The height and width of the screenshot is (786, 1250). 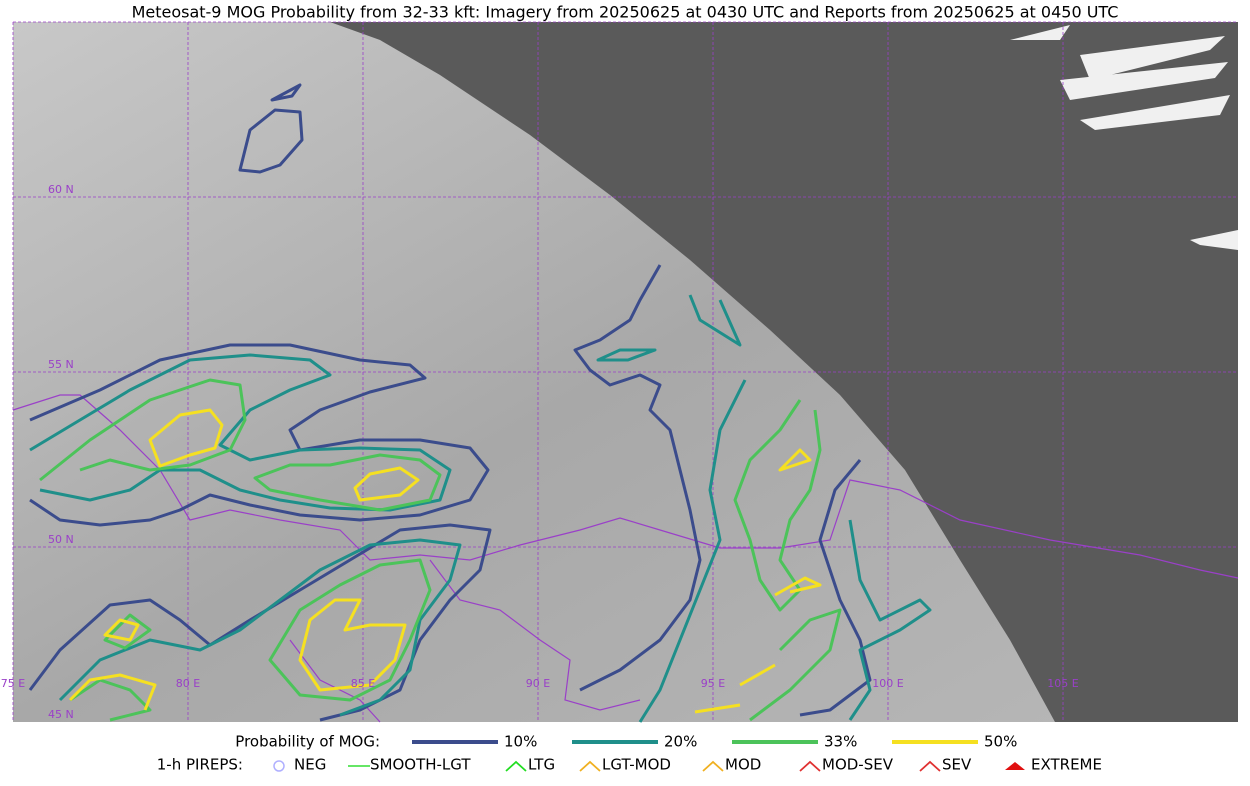 I want to click on legend-label: EXTREME, so click(x=1066, y=765).